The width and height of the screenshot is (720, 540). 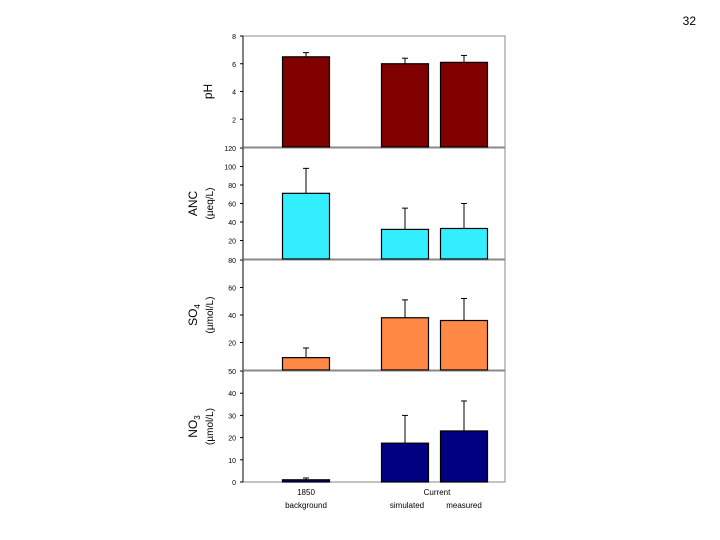 I want to click on y-tick-label-ph: 4, so click(x=234, y=93).